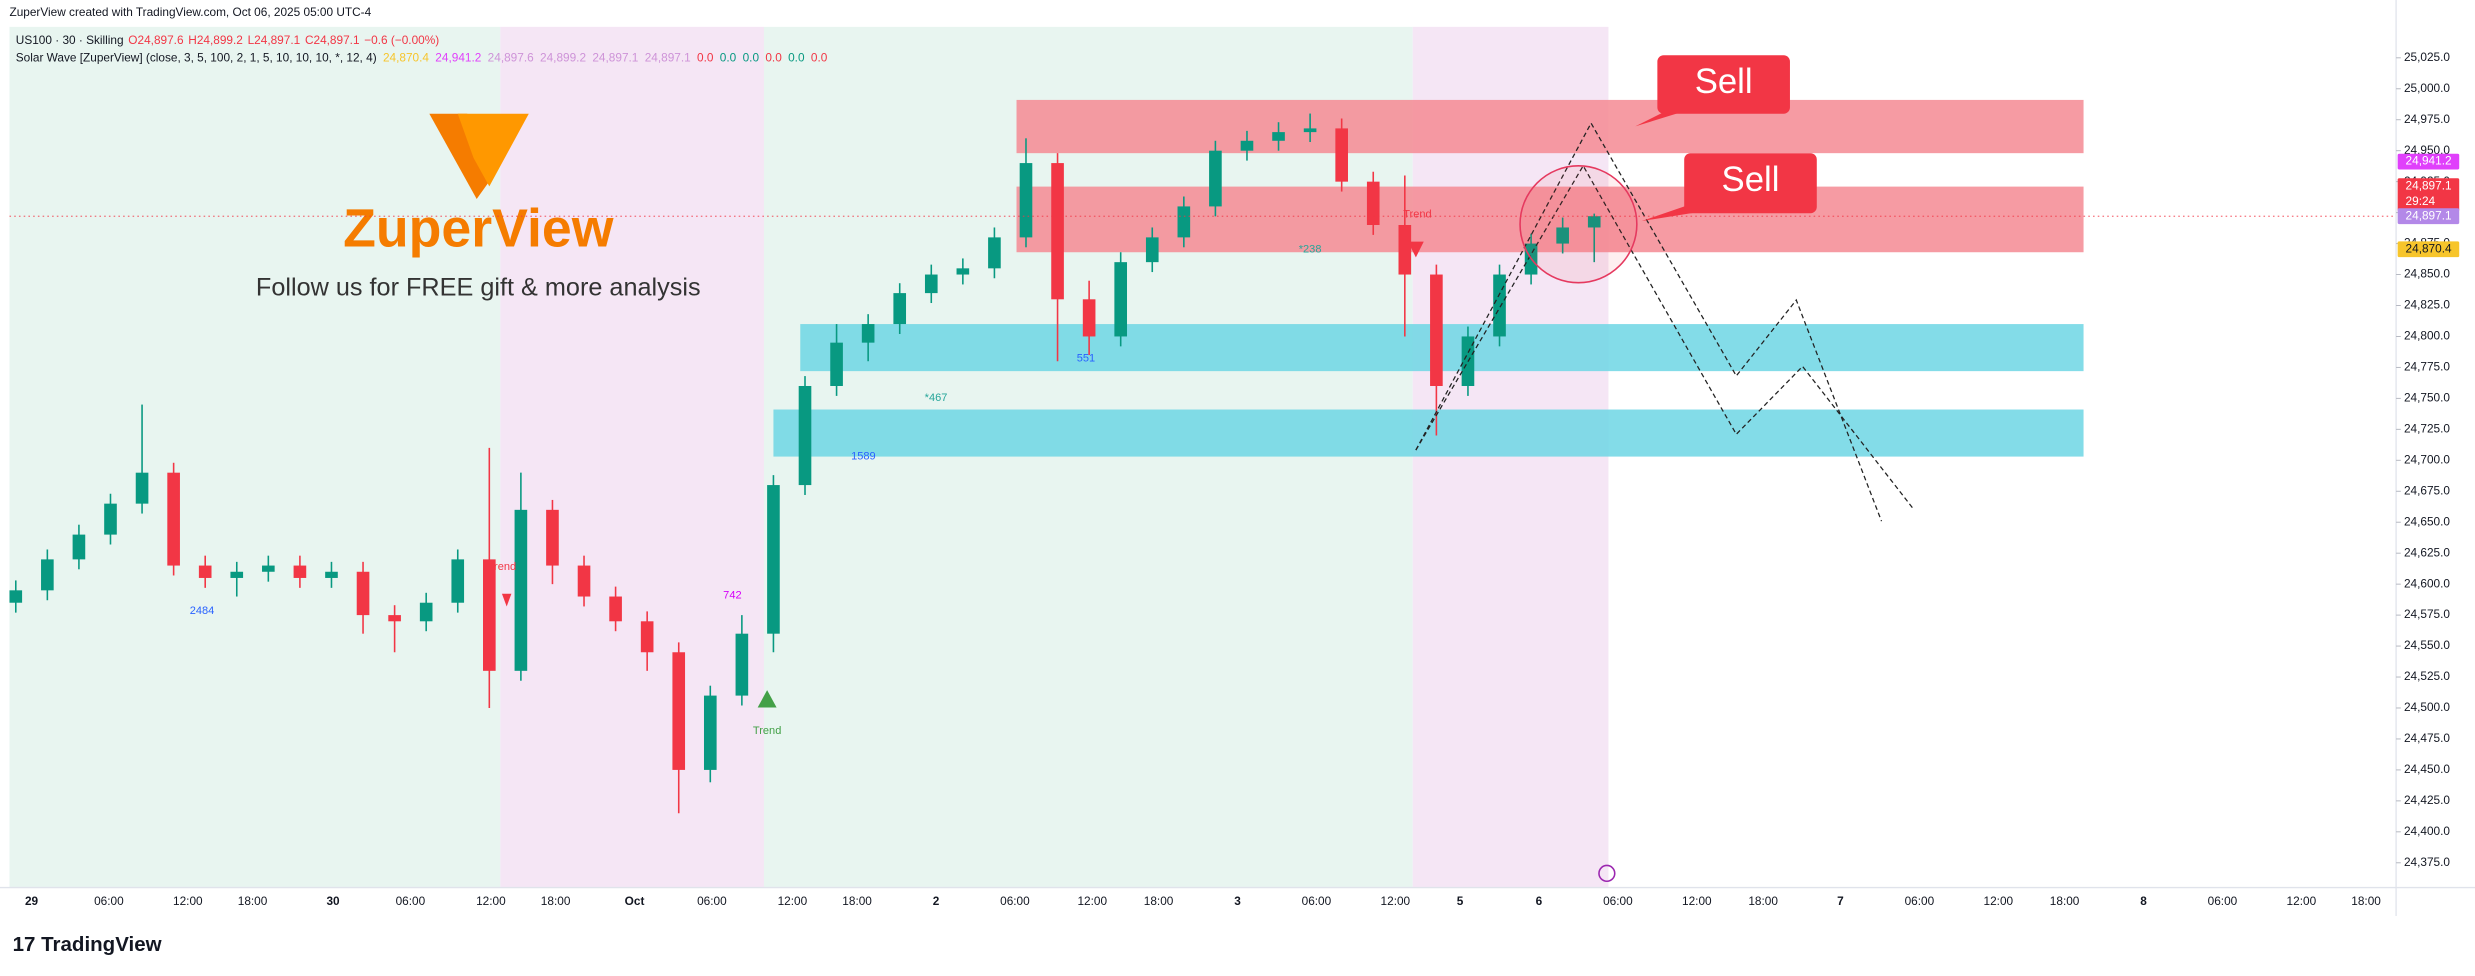 The width and height of the screenshot is (2475, 976). What do you see at coordinates (332, 40) in the screenshot?
I see `ohlc-value: C24,897.1` at bounding box center [332, 40].